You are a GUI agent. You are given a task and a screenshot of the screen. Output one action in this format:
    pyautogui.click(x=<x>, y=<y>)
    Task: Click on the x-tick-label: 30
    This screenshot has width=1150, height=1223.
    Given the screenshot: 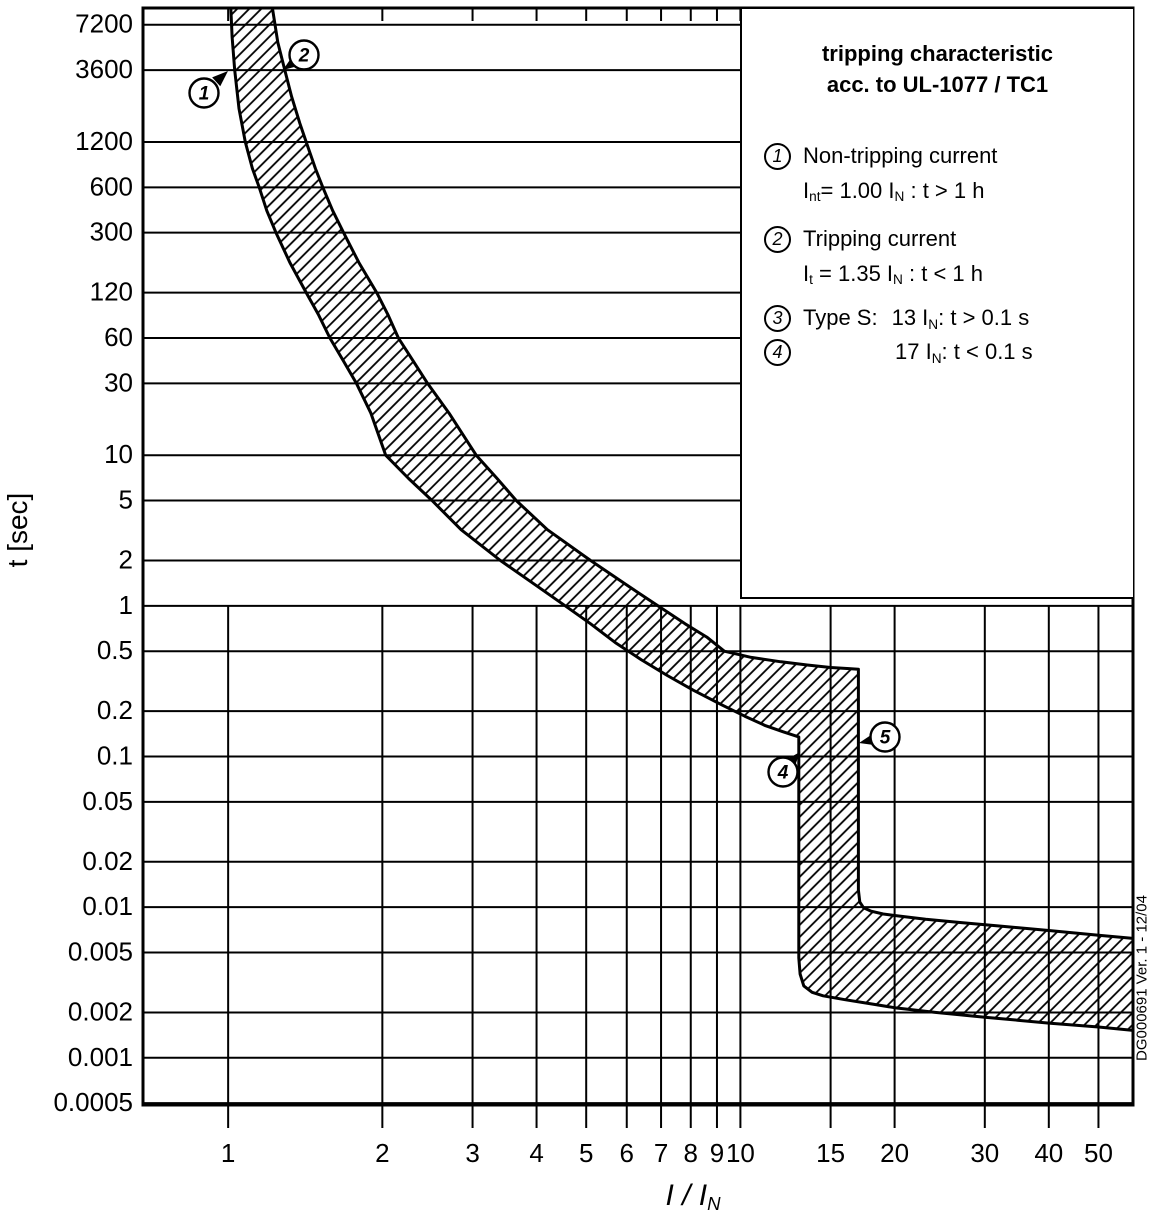 What is the action you would take?
    pyautogui.click(x=984, y=1153)
    